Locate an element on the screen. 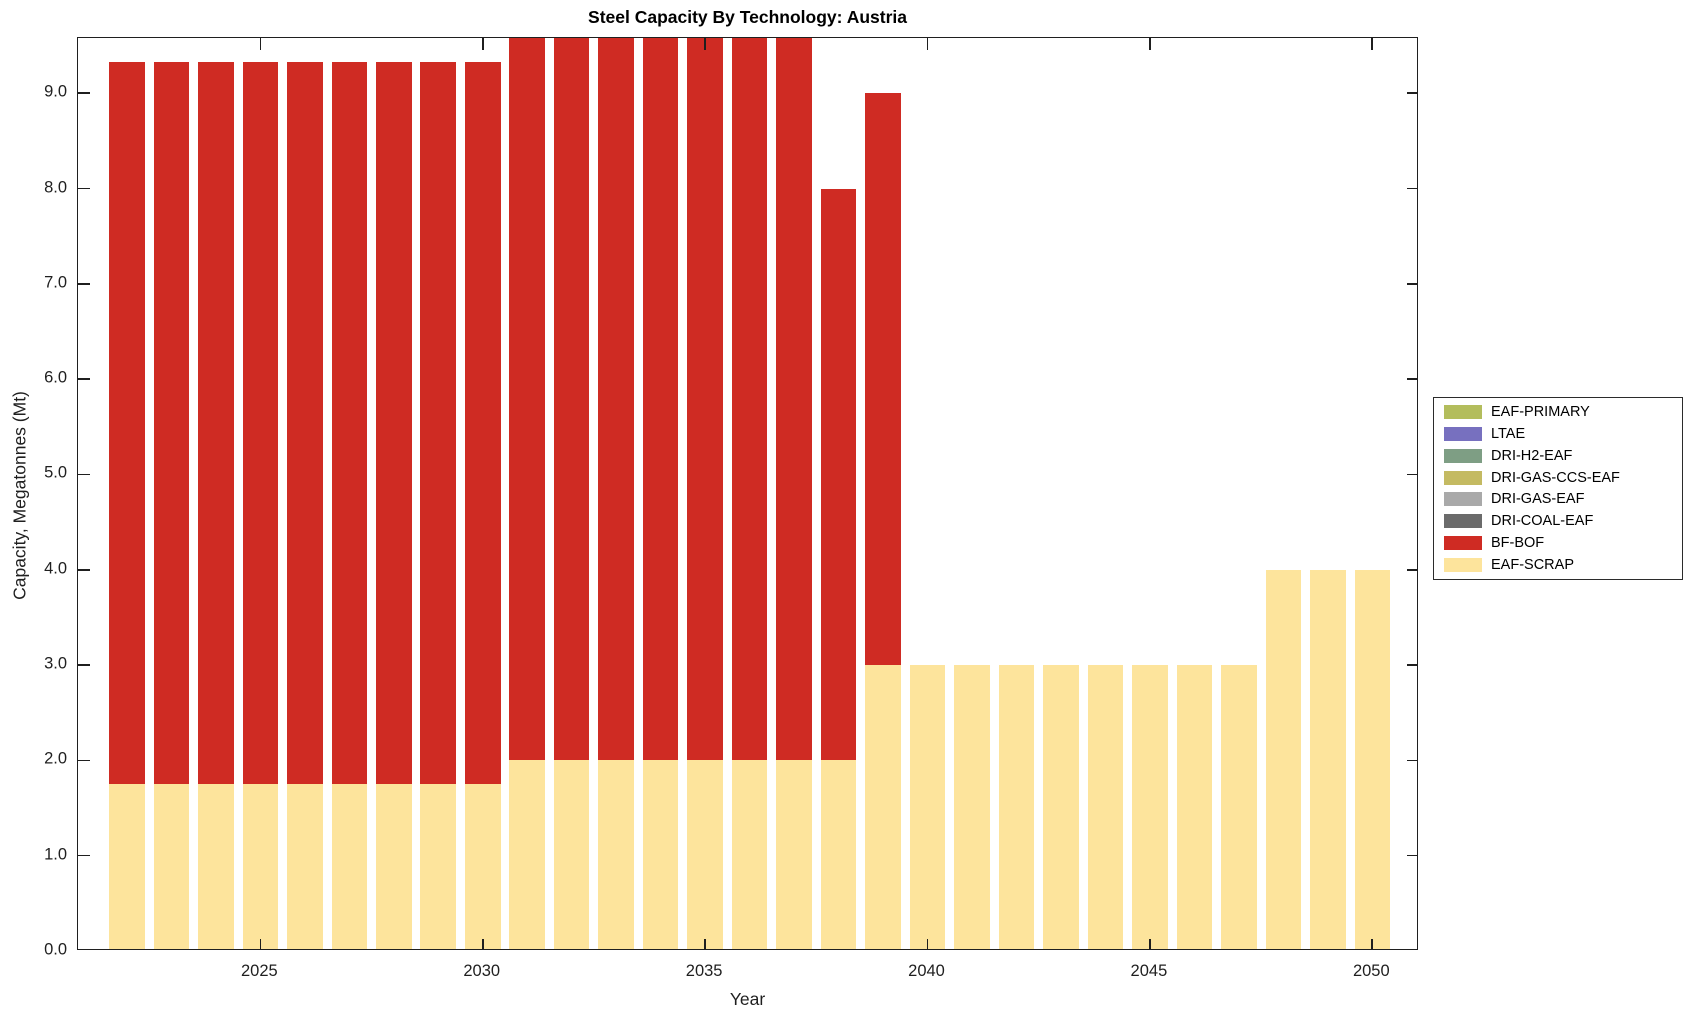 The height and width of the screenshot is (1021, 1696). x-tick-top-2030 is located at coordinates (482, 44).